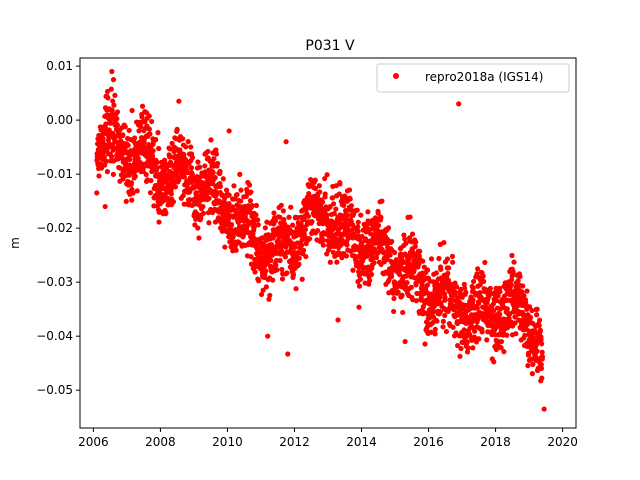  What do you see at coordinates (58, 228) in the screenshot?
I see `y-axis: 0.01 0.00 −0.01 −0.02 −0.03 −0.04 −0.05` at bounding box center [58, 228].